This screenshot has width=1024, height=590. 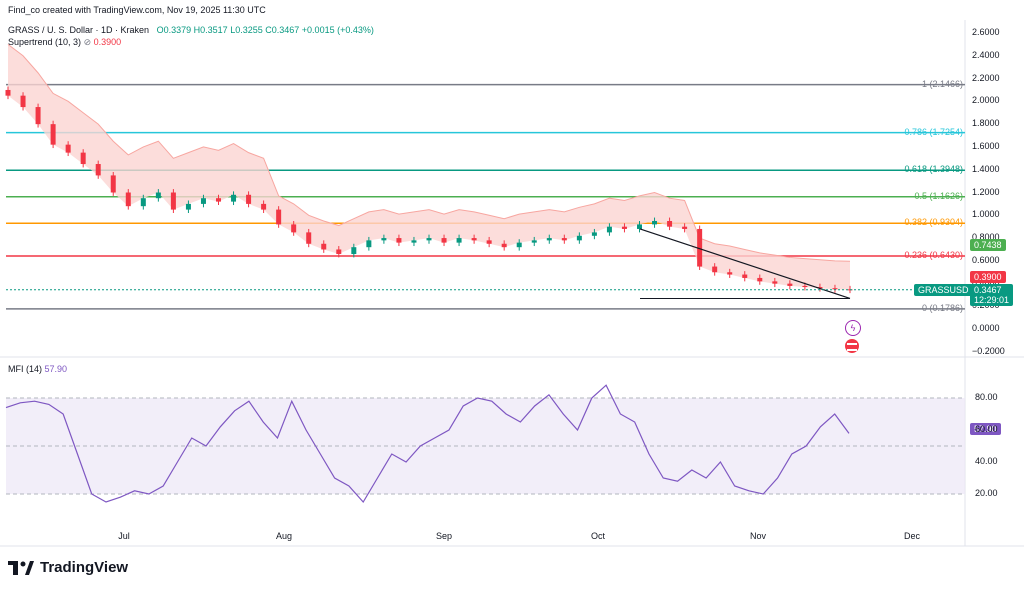 I want to click on mfi-tick-label: 40.00, so click(x=986, y=461).